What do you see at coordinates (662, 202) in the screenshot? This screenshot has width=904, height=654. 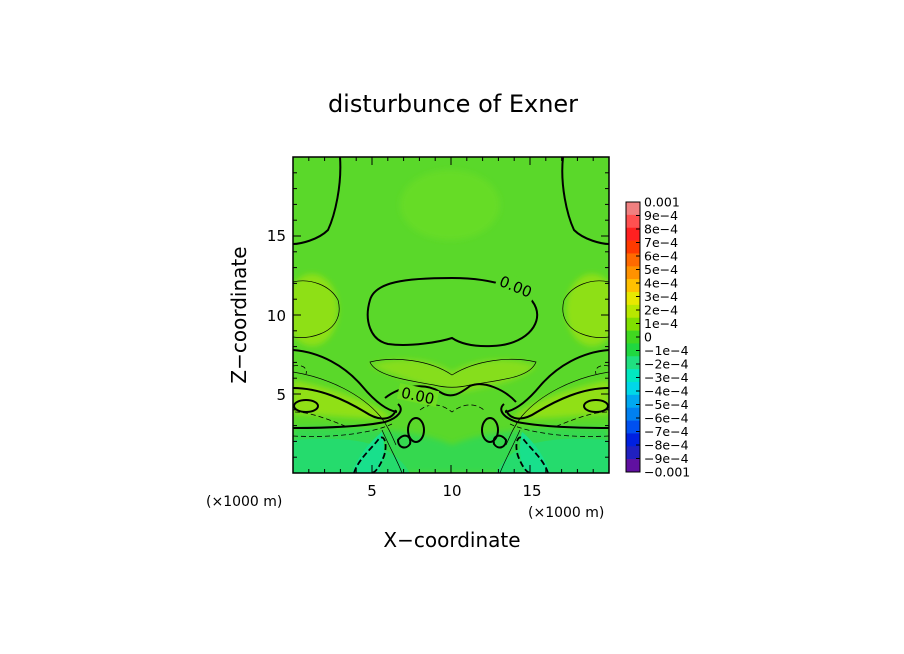 I see `colorbar-label: 0.001` at bounding box center [662, 202].